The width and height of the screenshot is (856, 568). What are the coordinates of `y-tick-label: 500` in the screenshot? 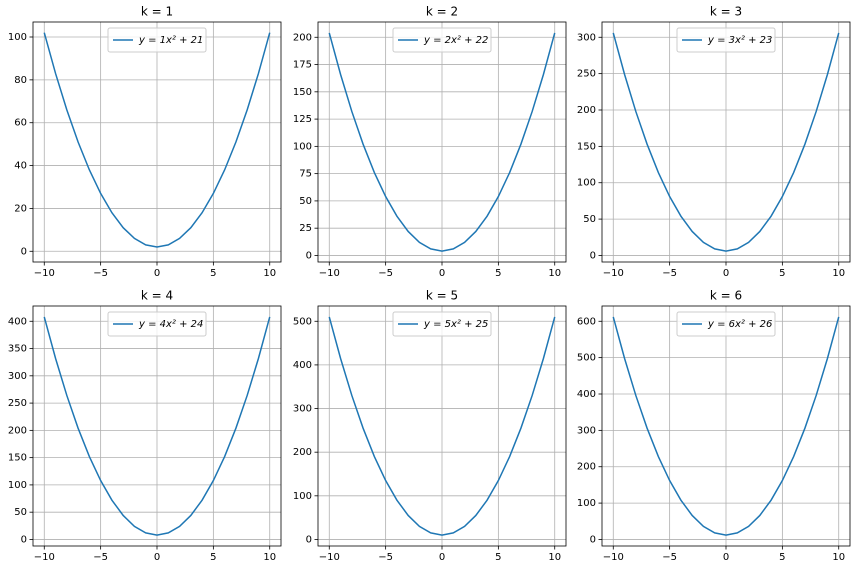 It's located at (302, 321).